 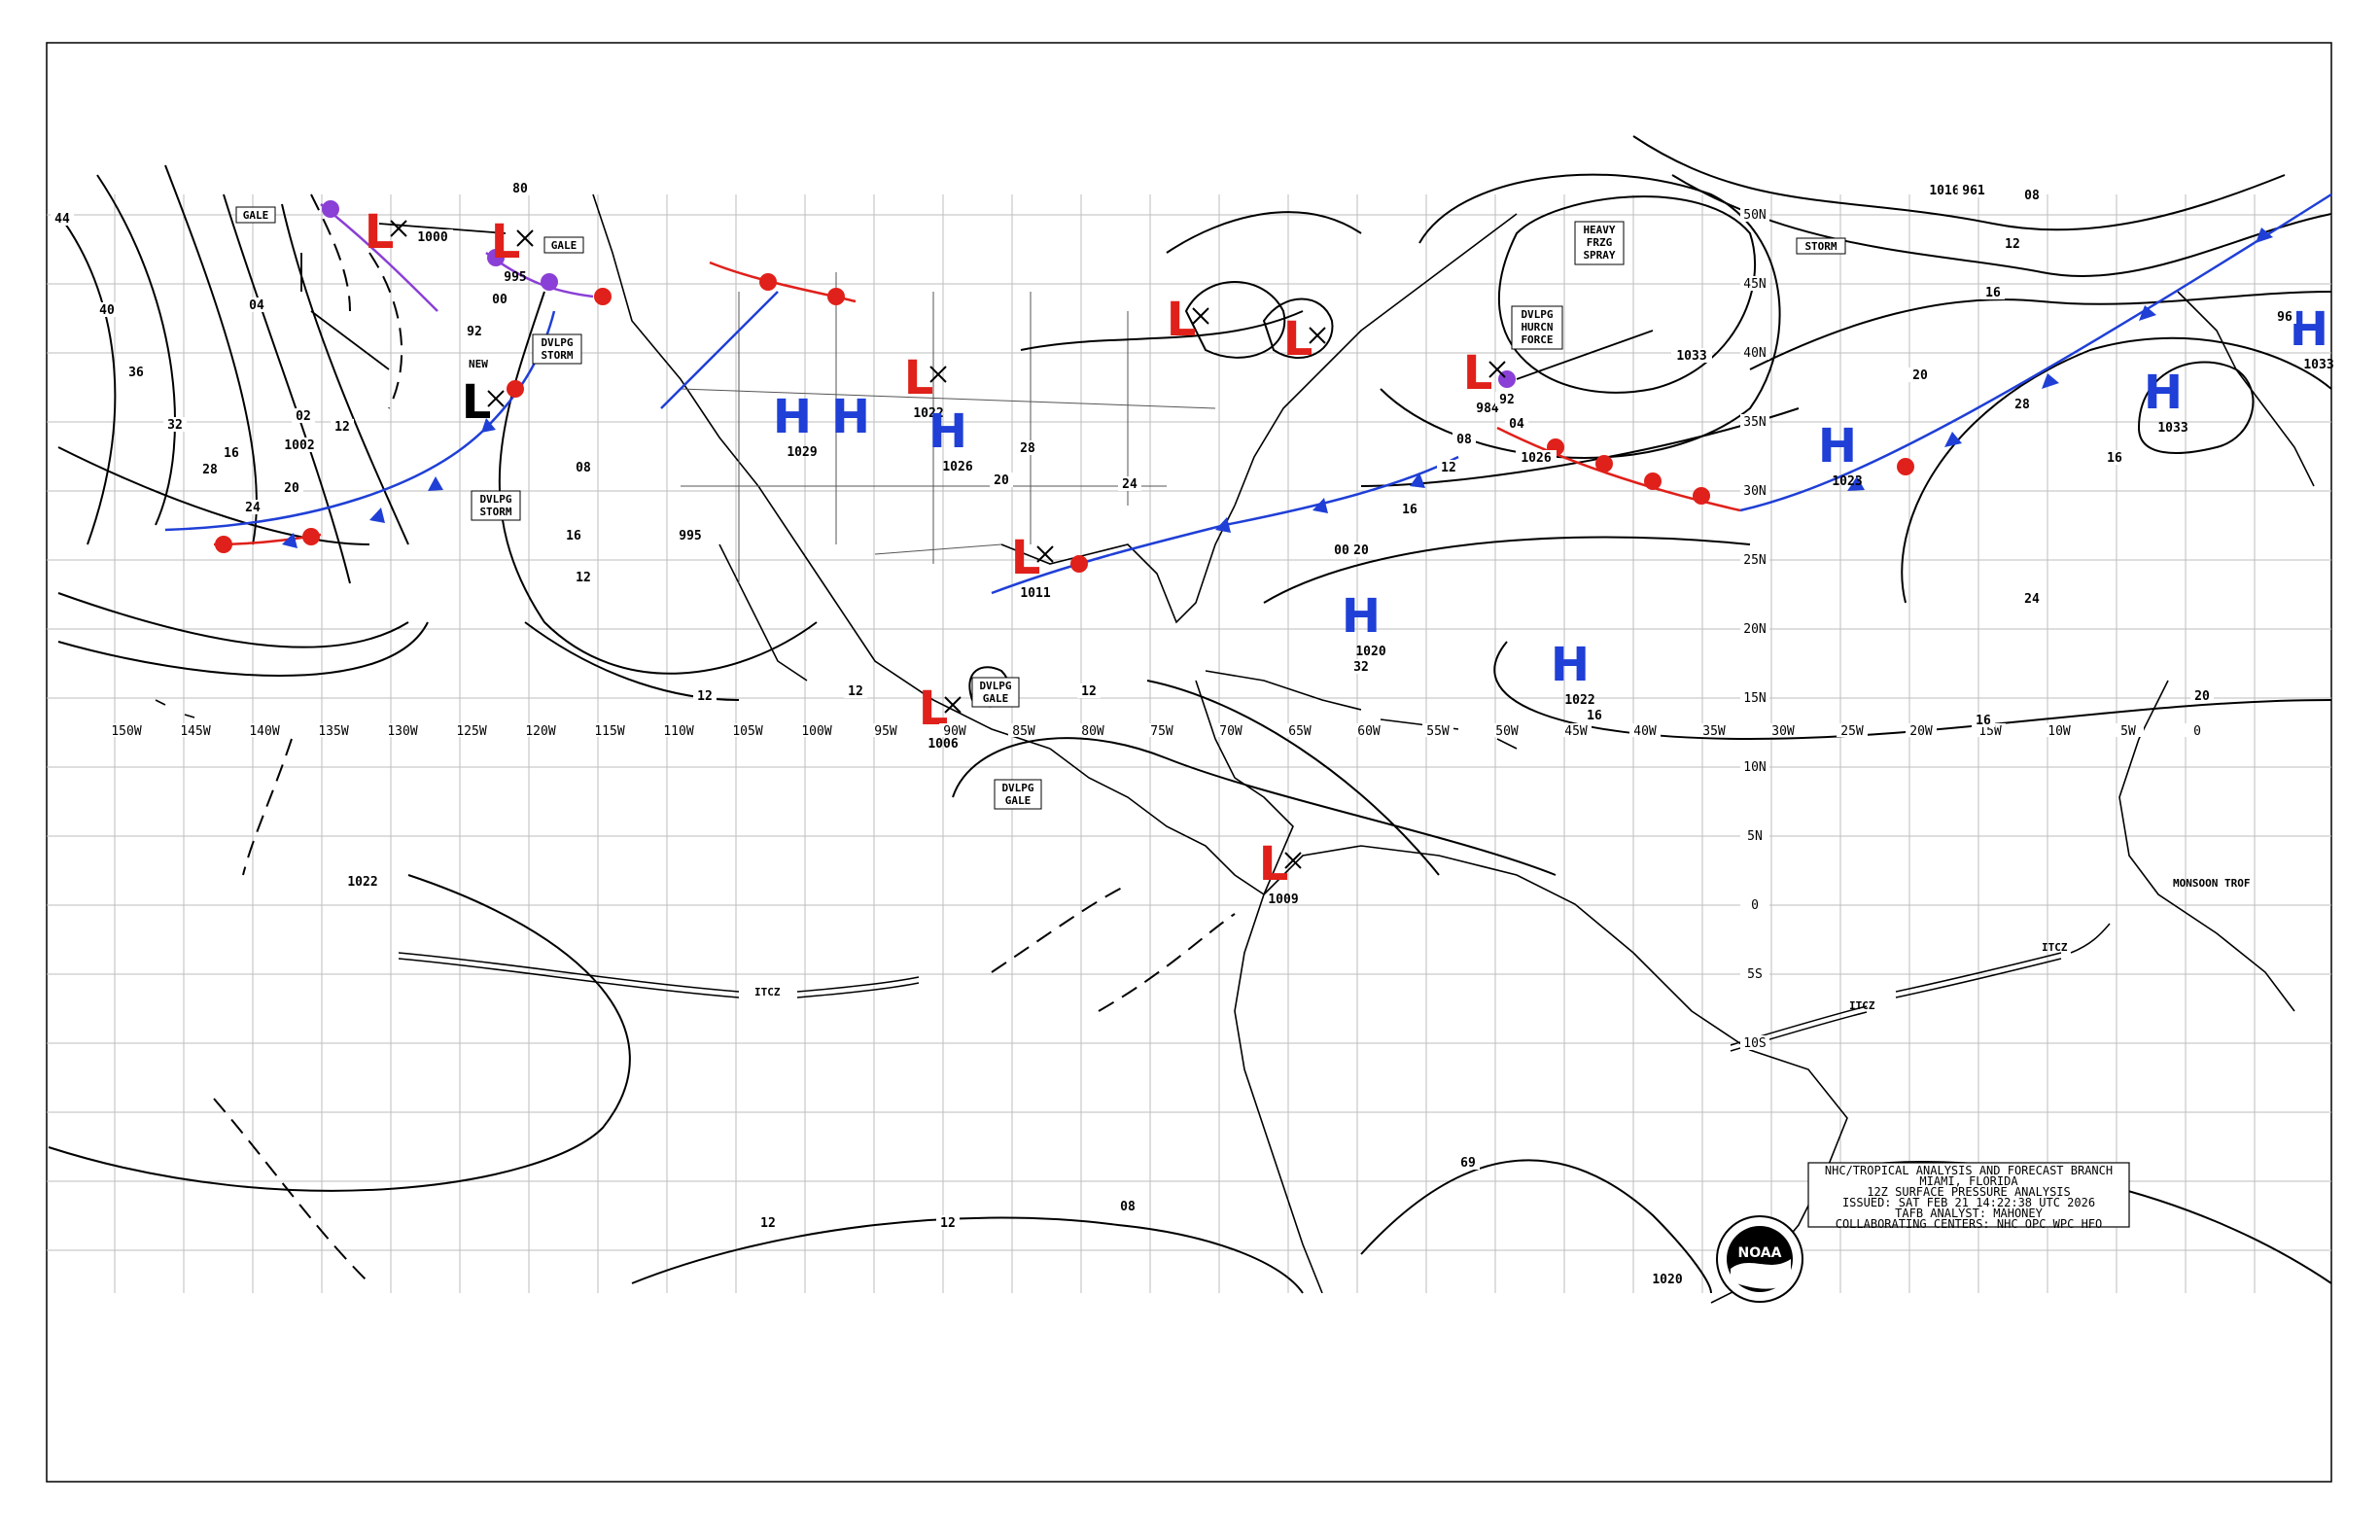 What do you see at coordinates (107, 310) in the screenshot?
I see `isobar-value-label: 40` at bounding box center [107, 310].